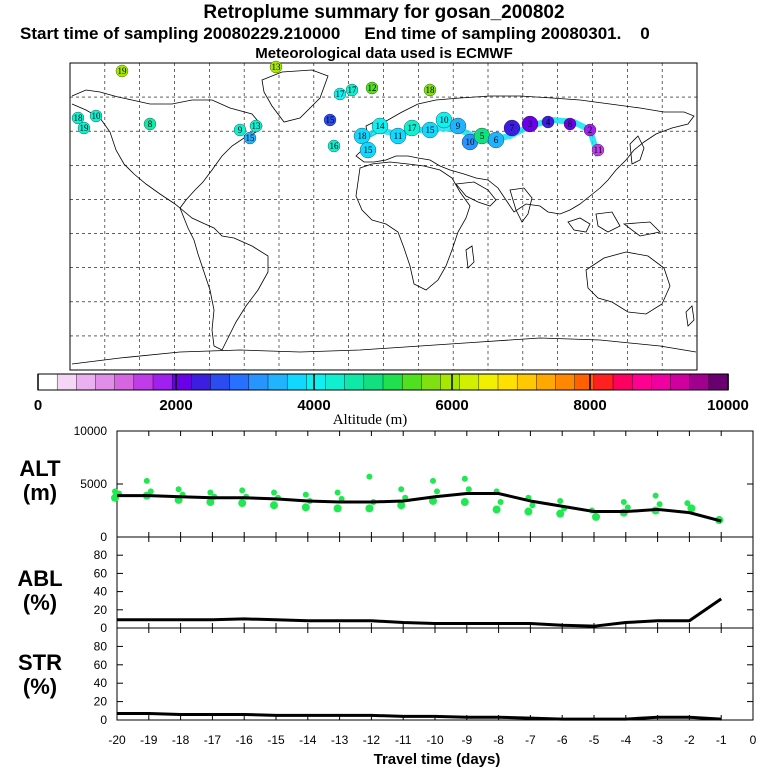  I want to click on alt-unit: (m), so click(40, 492).